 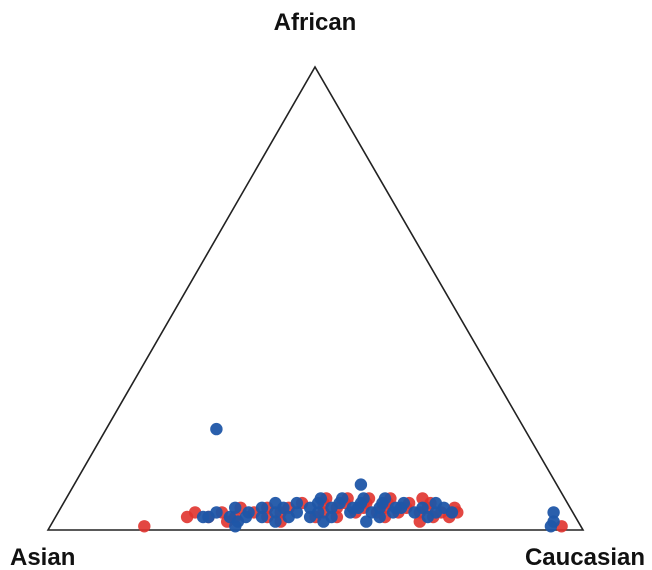 I want to click on vertex-label-top: African, so click(x=315, y=22).